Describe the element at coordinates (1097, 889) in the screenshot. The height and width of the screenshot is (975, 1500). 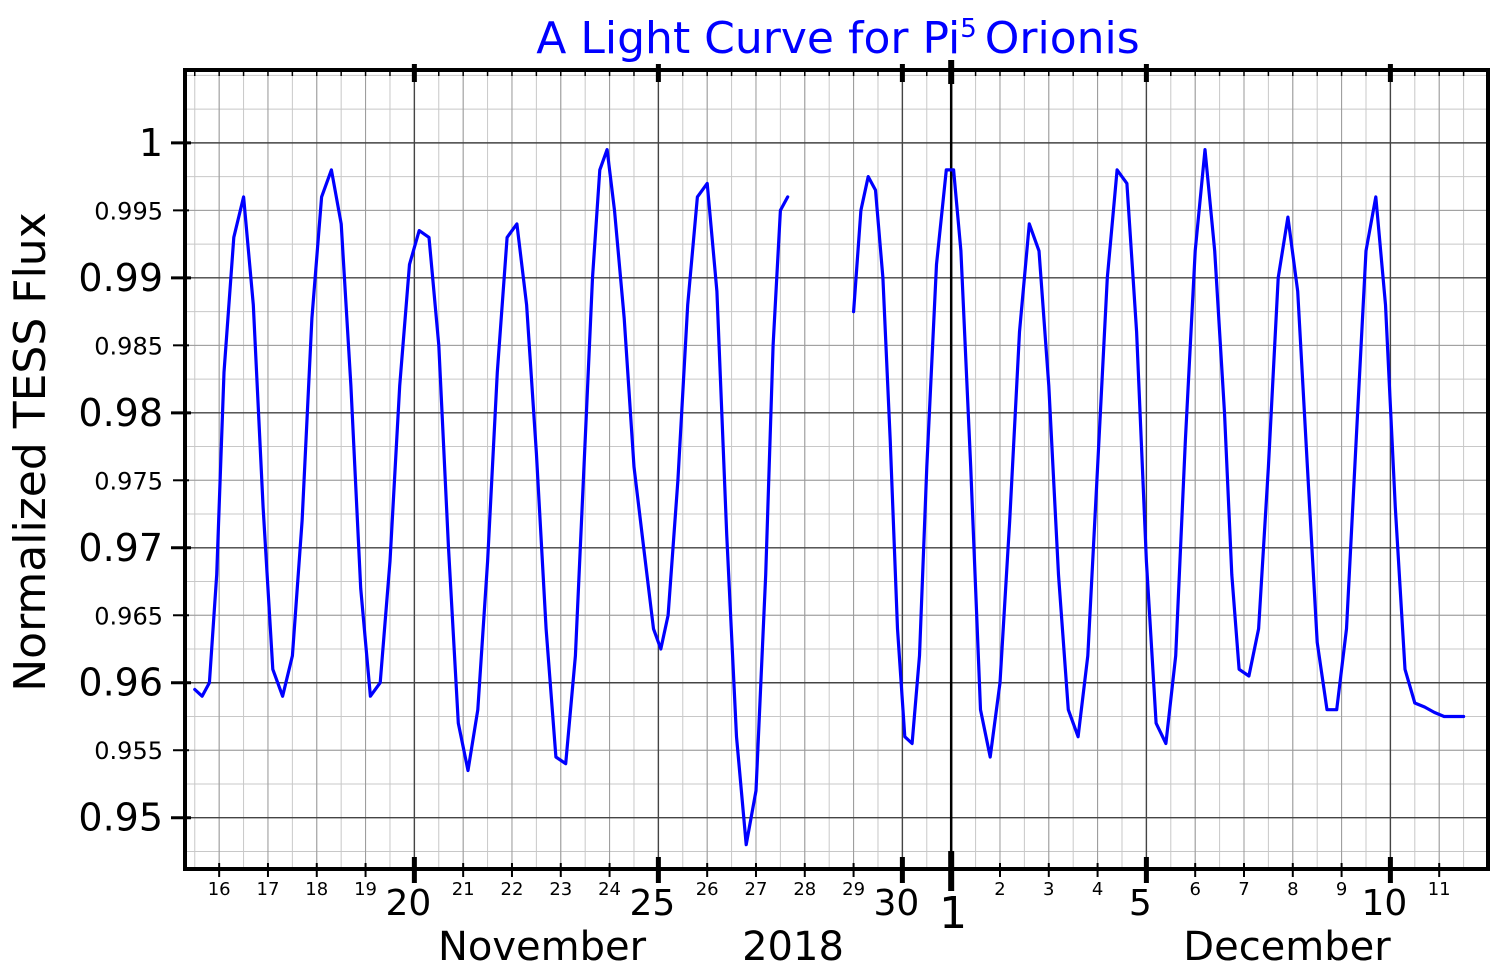
I see `x-day-tick-label: 4` at that location.